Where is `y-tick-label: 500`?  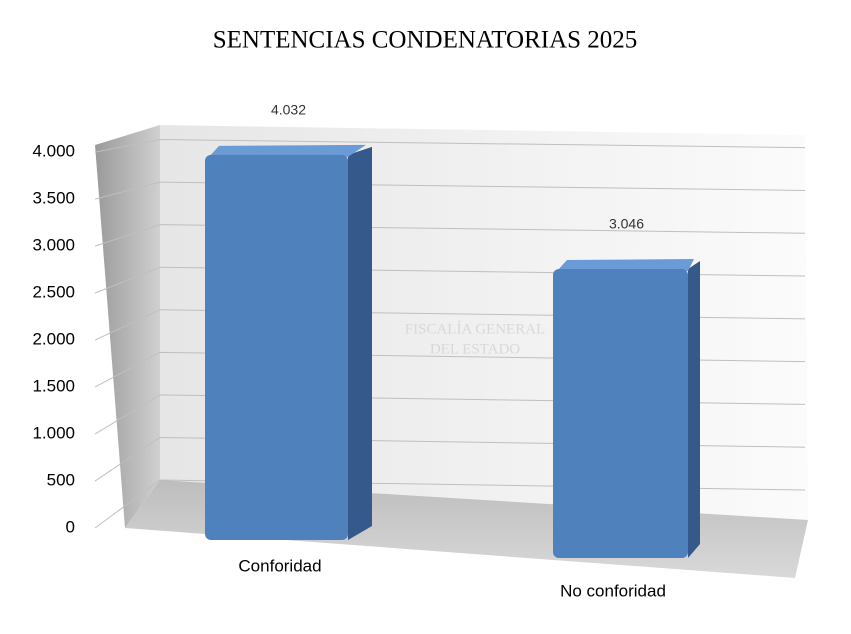 y-tick-label: 500 is located at coordinates (61, 480).